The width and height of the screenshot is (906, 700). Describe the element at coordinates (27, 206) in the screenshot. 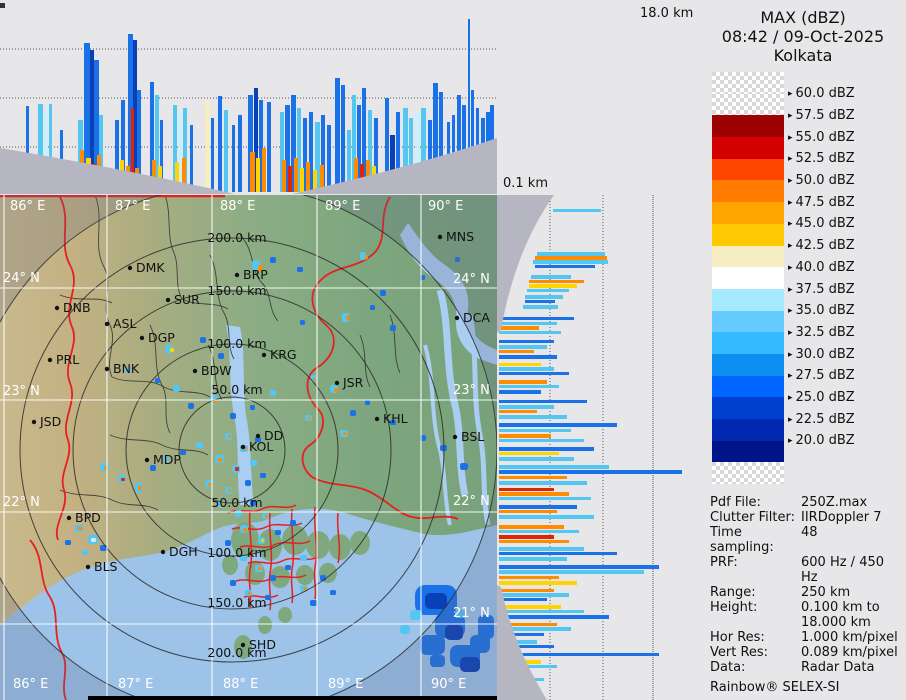

I see `longitude-label: 86° E` at that location.